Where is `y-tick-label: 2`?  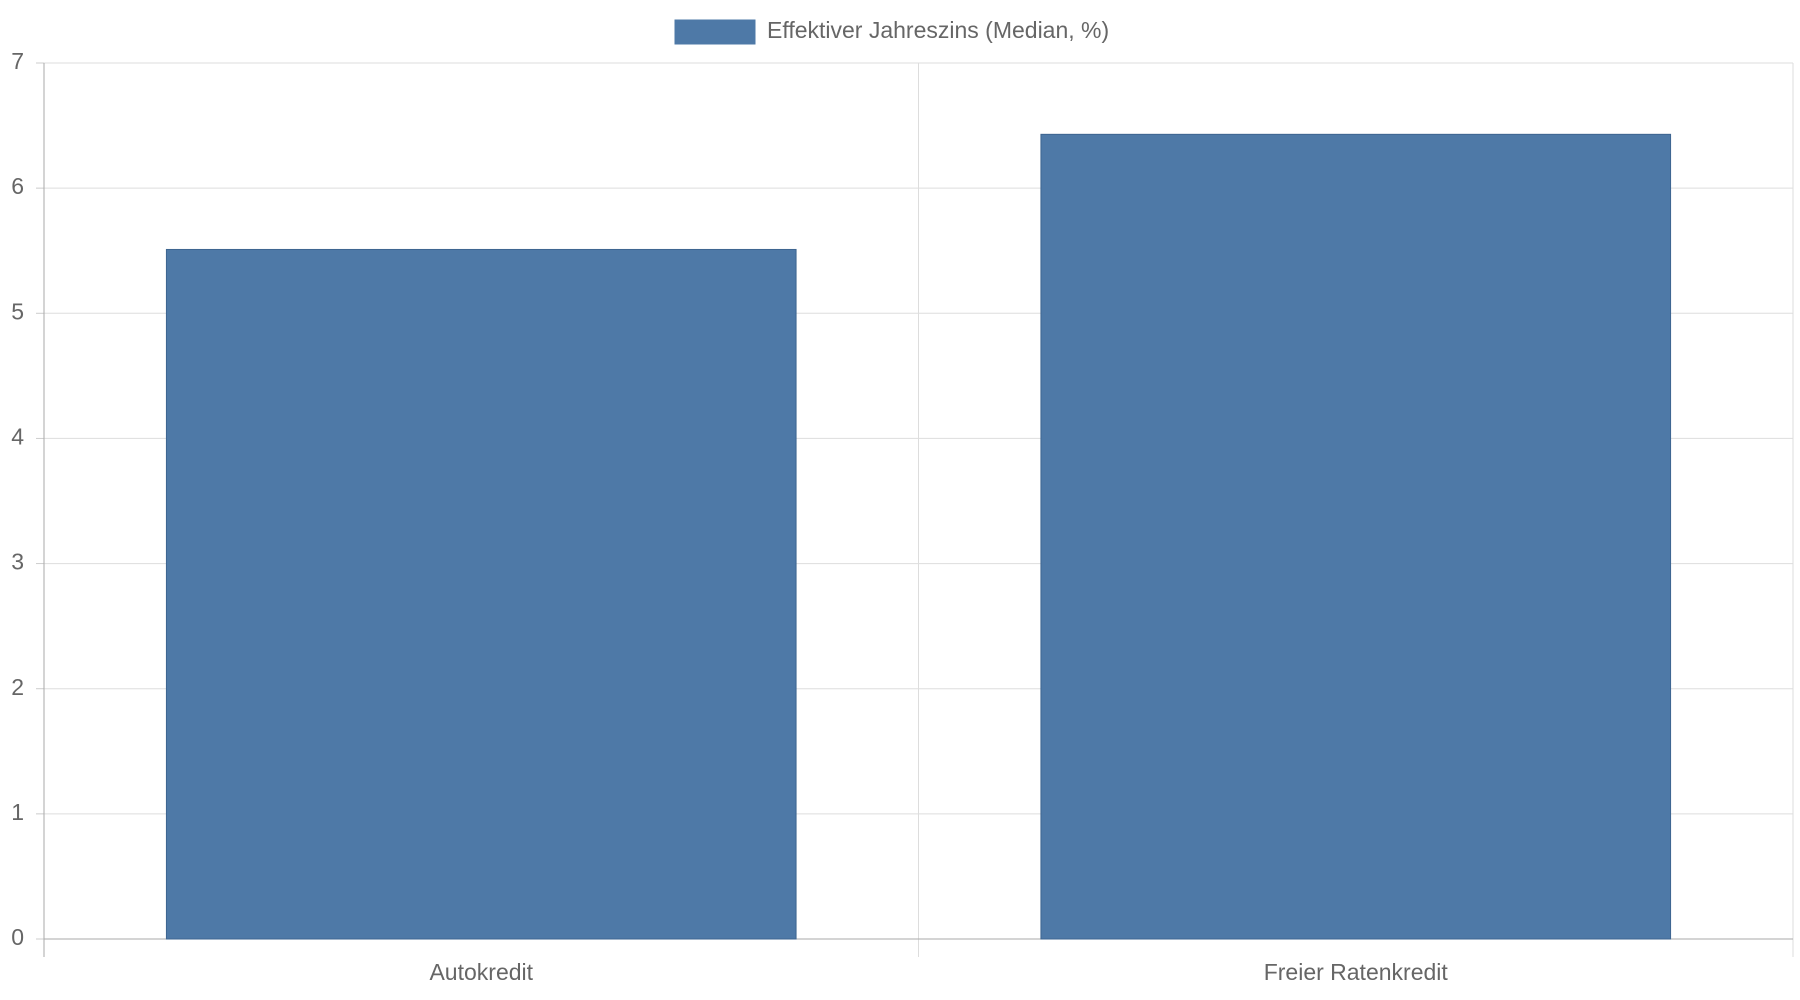 y-tick-label: 2 is located at coordinates (17, 687).